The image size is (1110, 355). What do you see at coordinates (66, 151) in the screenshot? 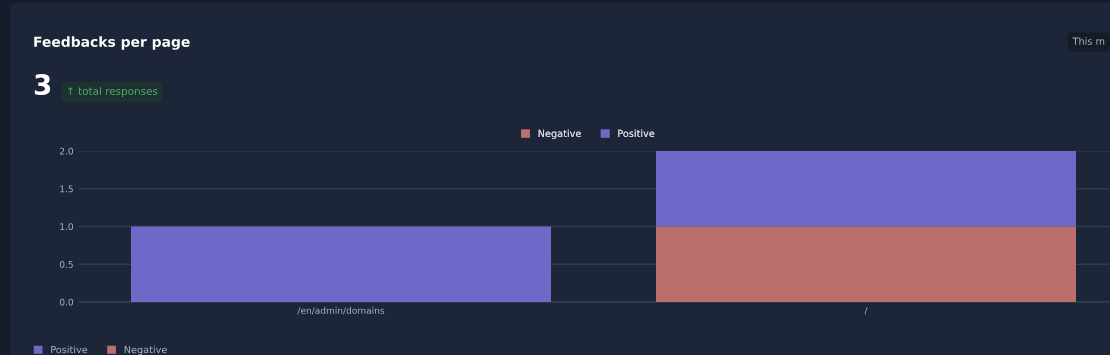
I see `y-tick-label: 2.0` at bounding box center [66, 151].